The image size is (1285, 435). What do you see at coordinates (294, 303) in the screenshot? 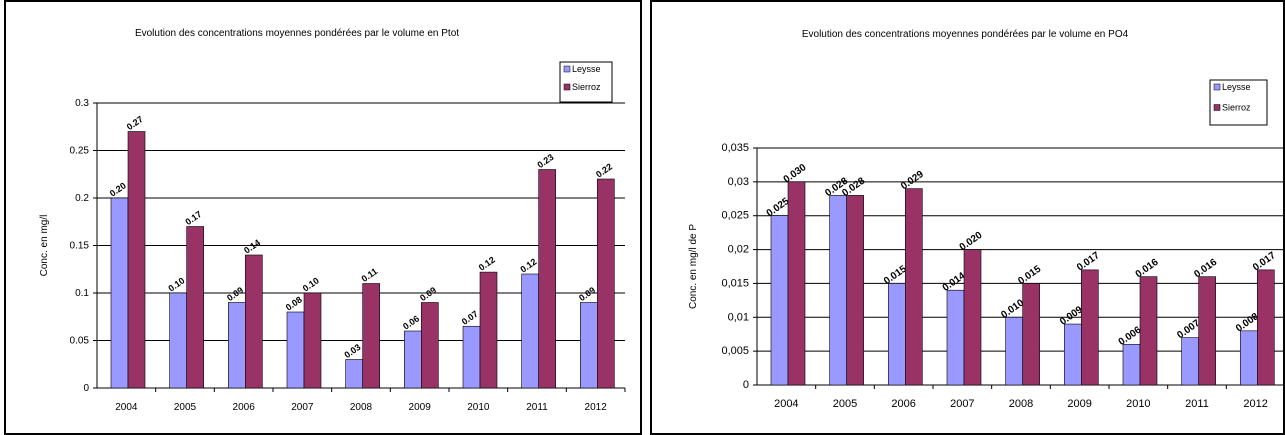
I see `data-label: 0.08` at bounding box center [294, 303].